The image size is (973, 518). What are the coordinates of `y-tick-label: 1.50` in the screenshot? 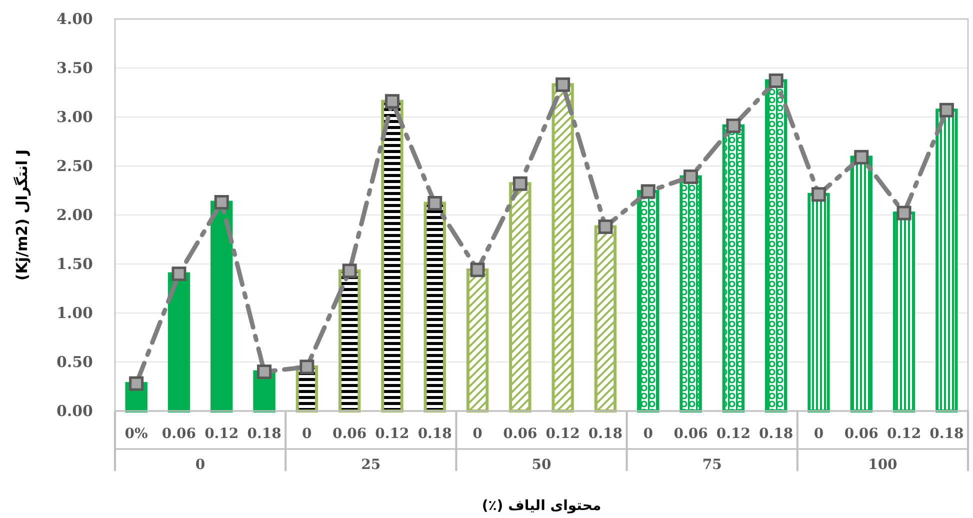 It's located at (74, 264).